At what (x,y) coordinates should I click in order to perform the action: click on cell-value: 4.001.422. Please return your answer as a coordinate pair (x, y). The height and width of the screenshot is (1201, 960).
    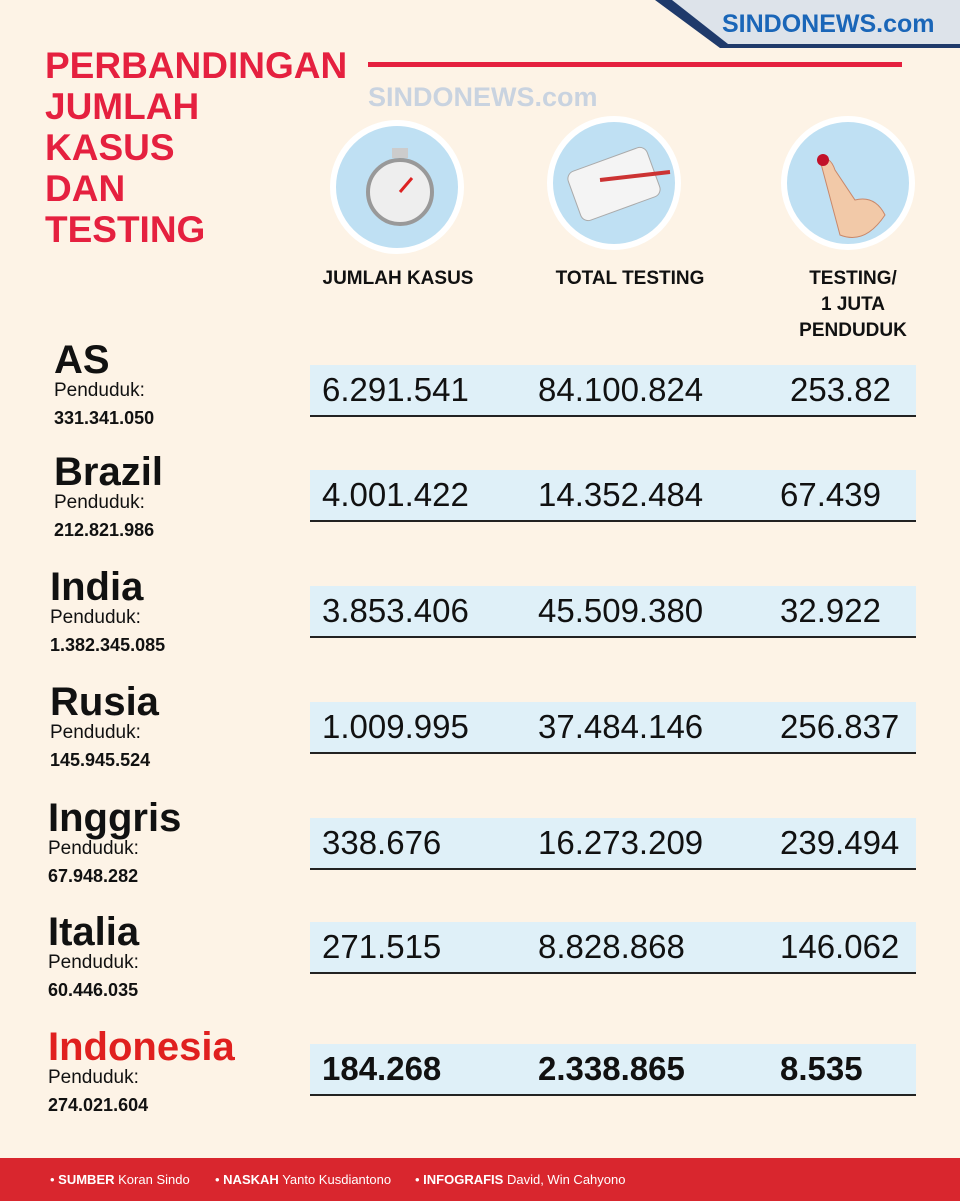
    Looking at the image, I should click on (395, 494).